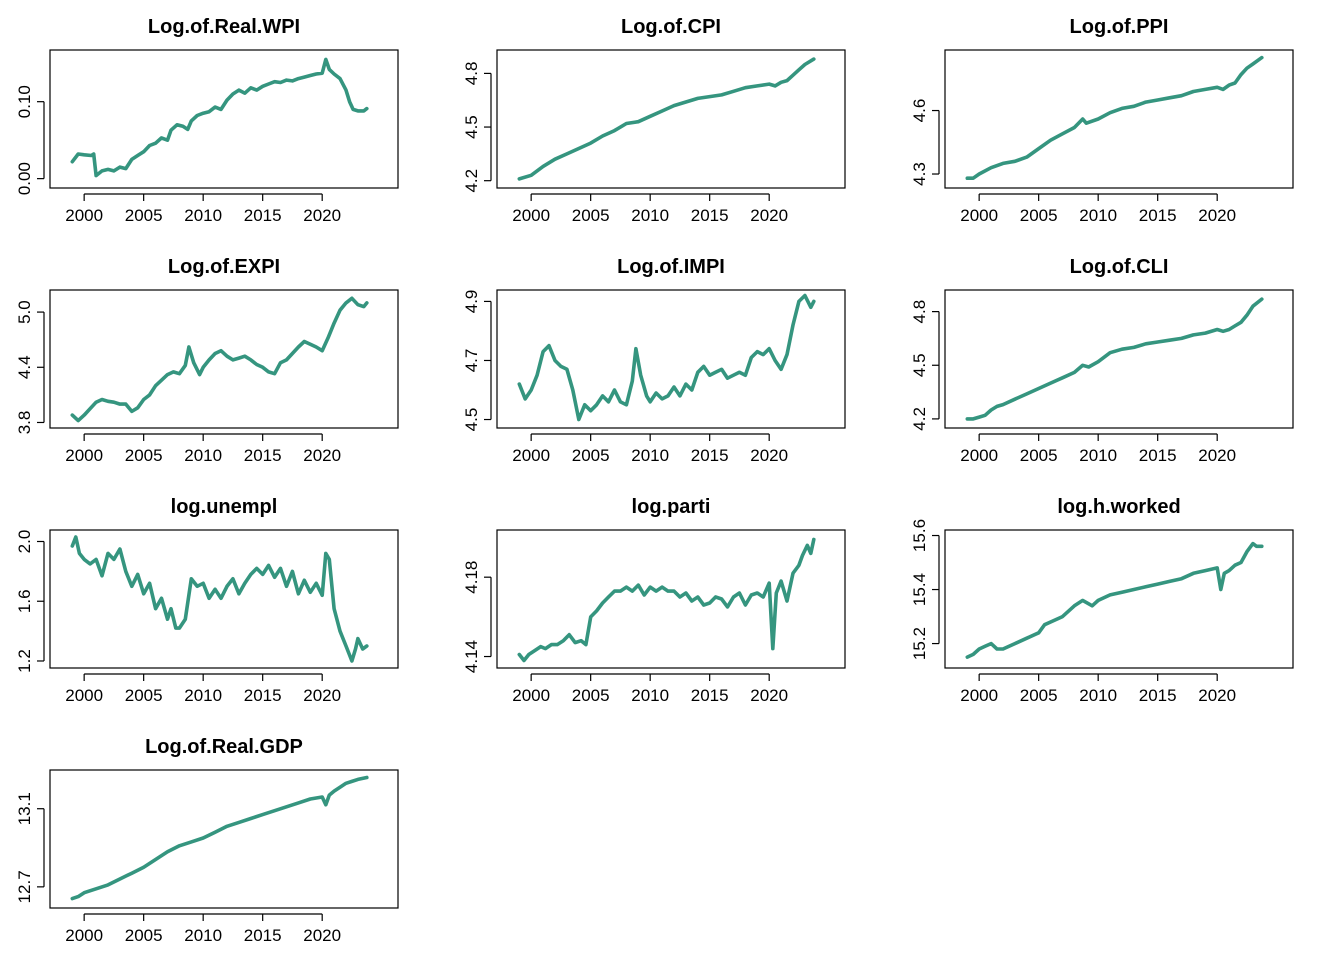 Image resolution: width=1344 pixels, height=960 pixels. Describe the element at coordinates (919, 174) in the screenshot. I see `y-tick-label: 4.3` at that location.